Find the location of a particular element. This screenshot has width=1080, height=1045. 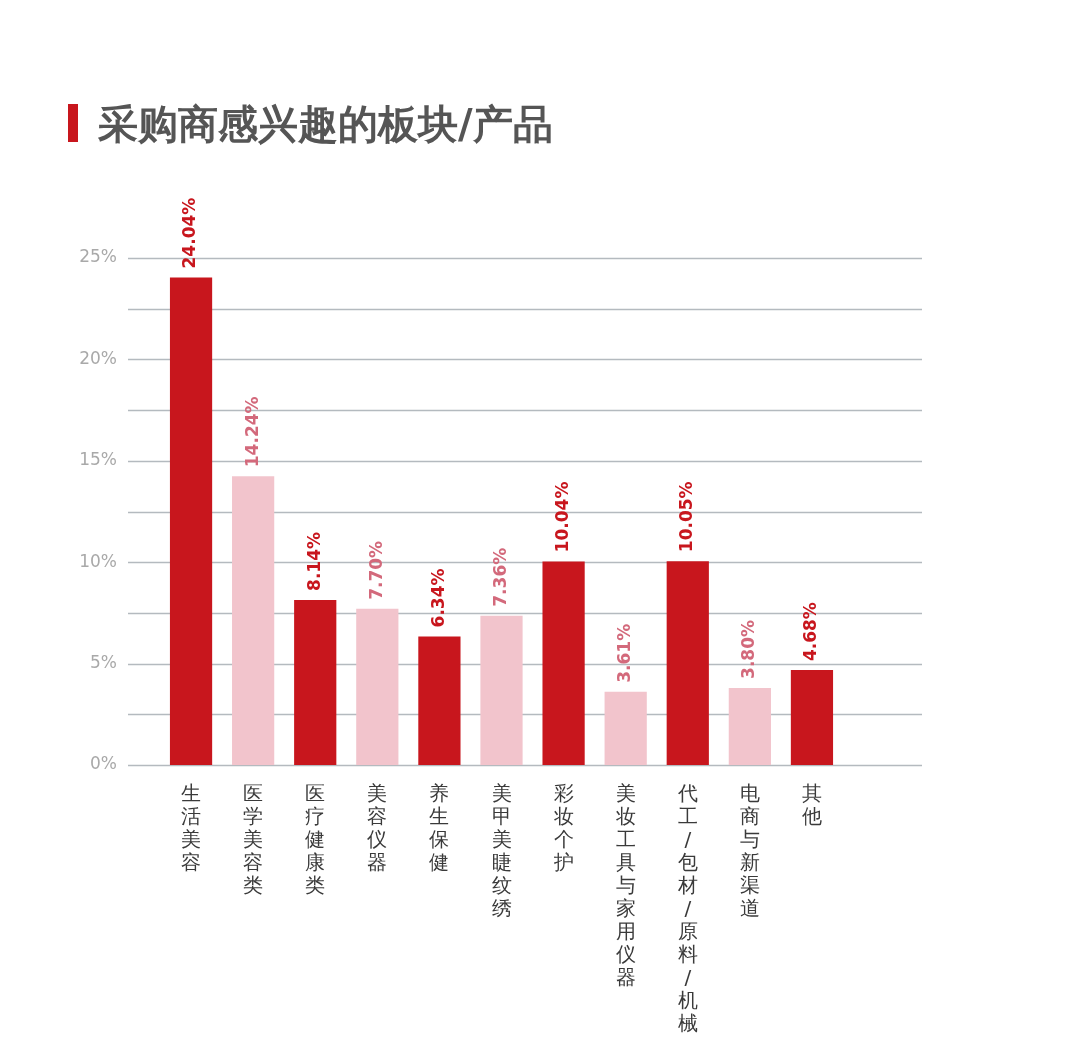

y-tick-label: 5% is located at coordinates (103, 662).